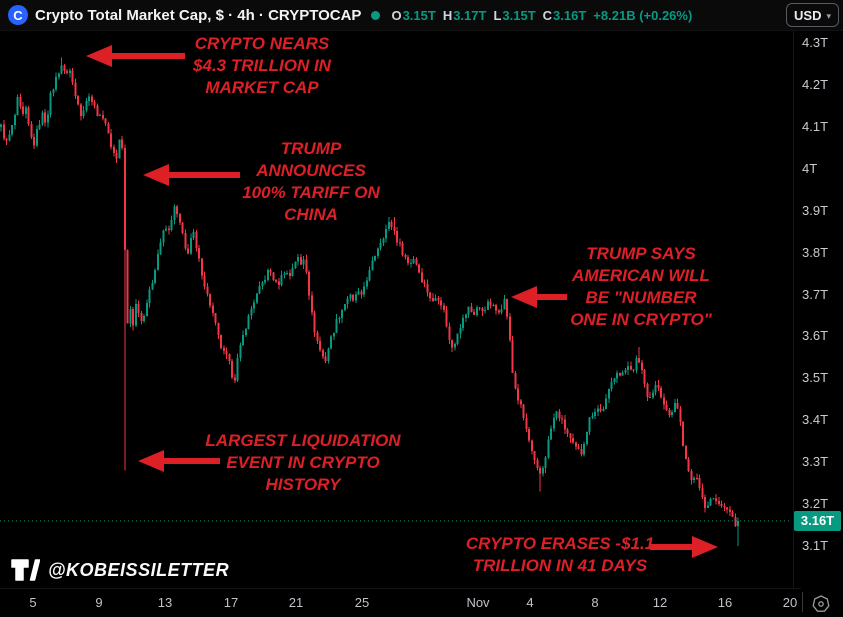 This screenshot has width=843, height=617. I want to click on high-label: H, so click(447, 15).